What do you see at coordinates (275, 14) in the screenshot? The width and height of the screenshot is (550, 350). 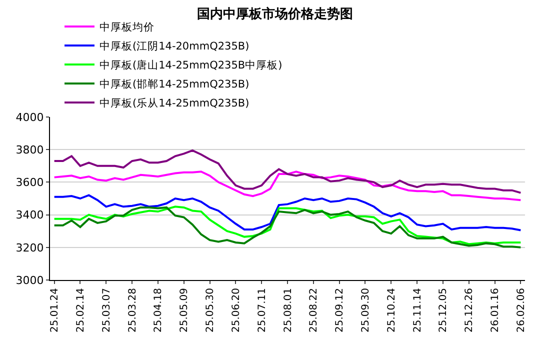 I see `chart-title: 国内中厚板市场价格走势图` at bounding box center [275, 14].